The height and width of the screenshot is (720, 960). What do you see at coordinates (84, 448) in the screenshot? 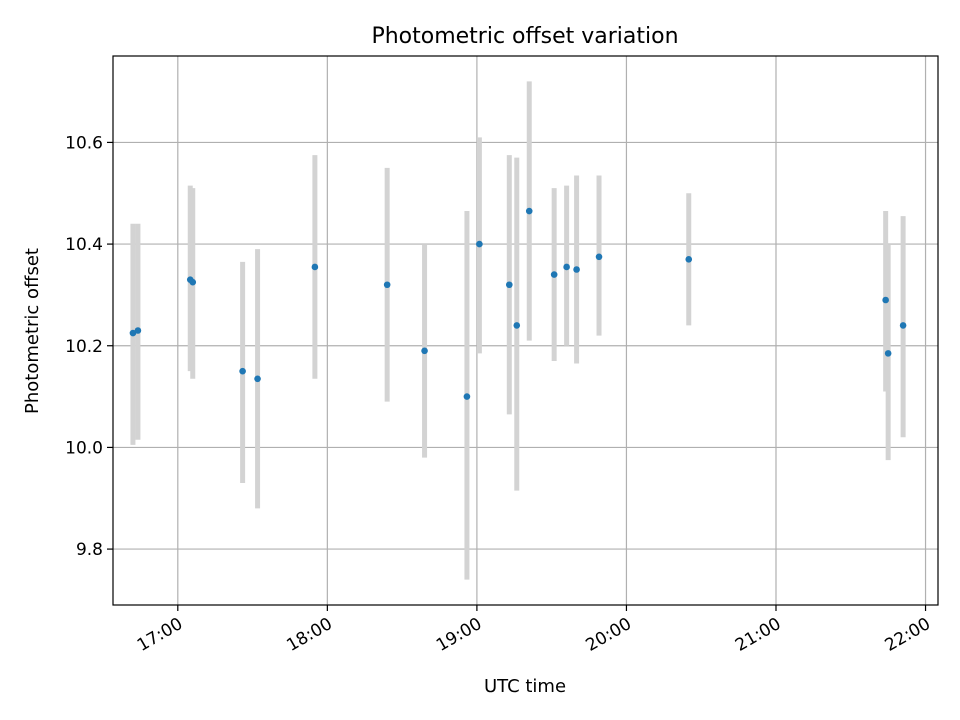
I see `y-tick-label: 10.0` at bounding box center [84, 448].